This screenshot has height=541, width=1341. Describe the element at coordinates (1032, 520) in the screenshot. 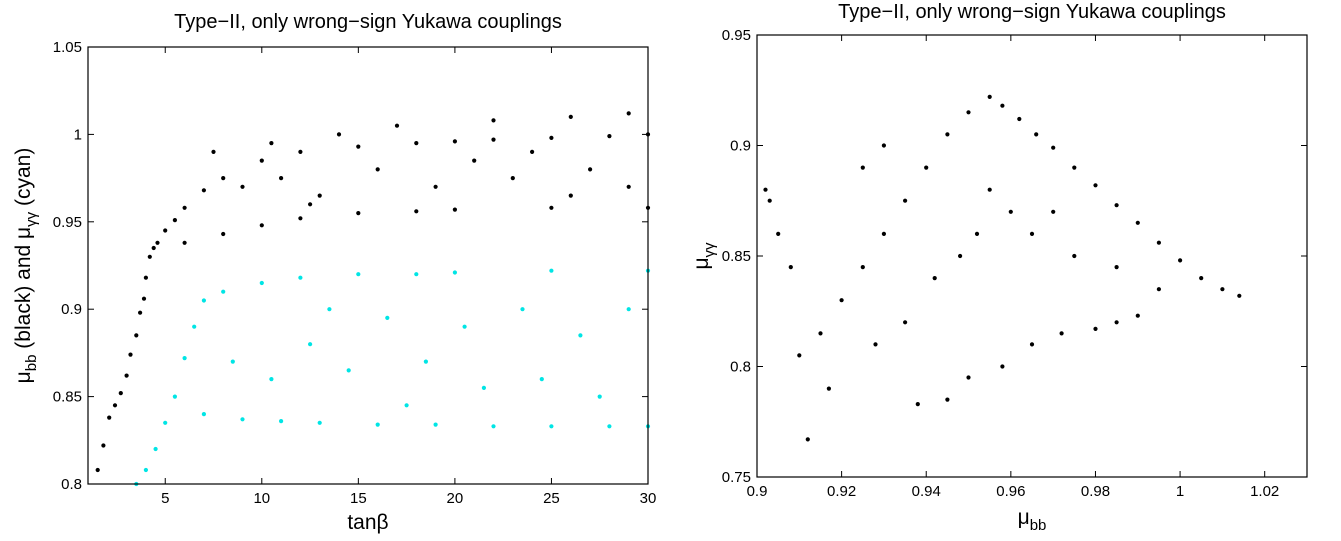

I see `x-axis-label: μbb` at that location.